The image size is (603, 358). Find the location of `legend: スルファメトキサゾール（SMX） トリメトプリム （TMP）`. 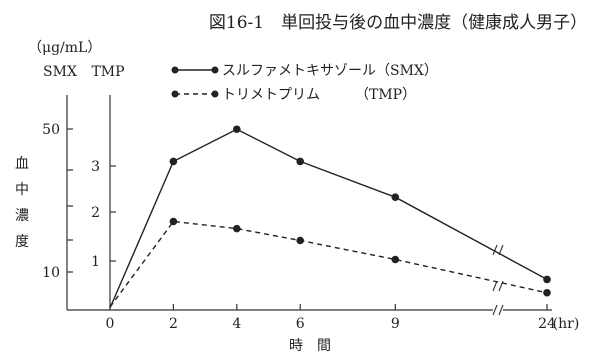

legend: スルファメトキサゾール（SMX） トリメトプリム （TMP） is located at coordinates (304, 83).